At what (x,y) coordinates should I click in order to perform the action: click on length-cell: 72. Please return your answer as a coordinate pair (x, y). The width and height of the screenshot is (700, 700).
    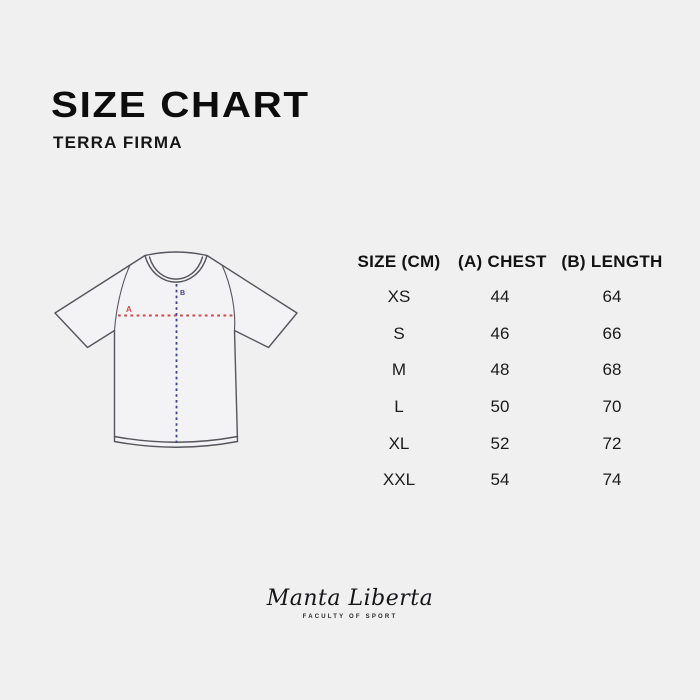
    Looking at the image, I should click on (612, 443).